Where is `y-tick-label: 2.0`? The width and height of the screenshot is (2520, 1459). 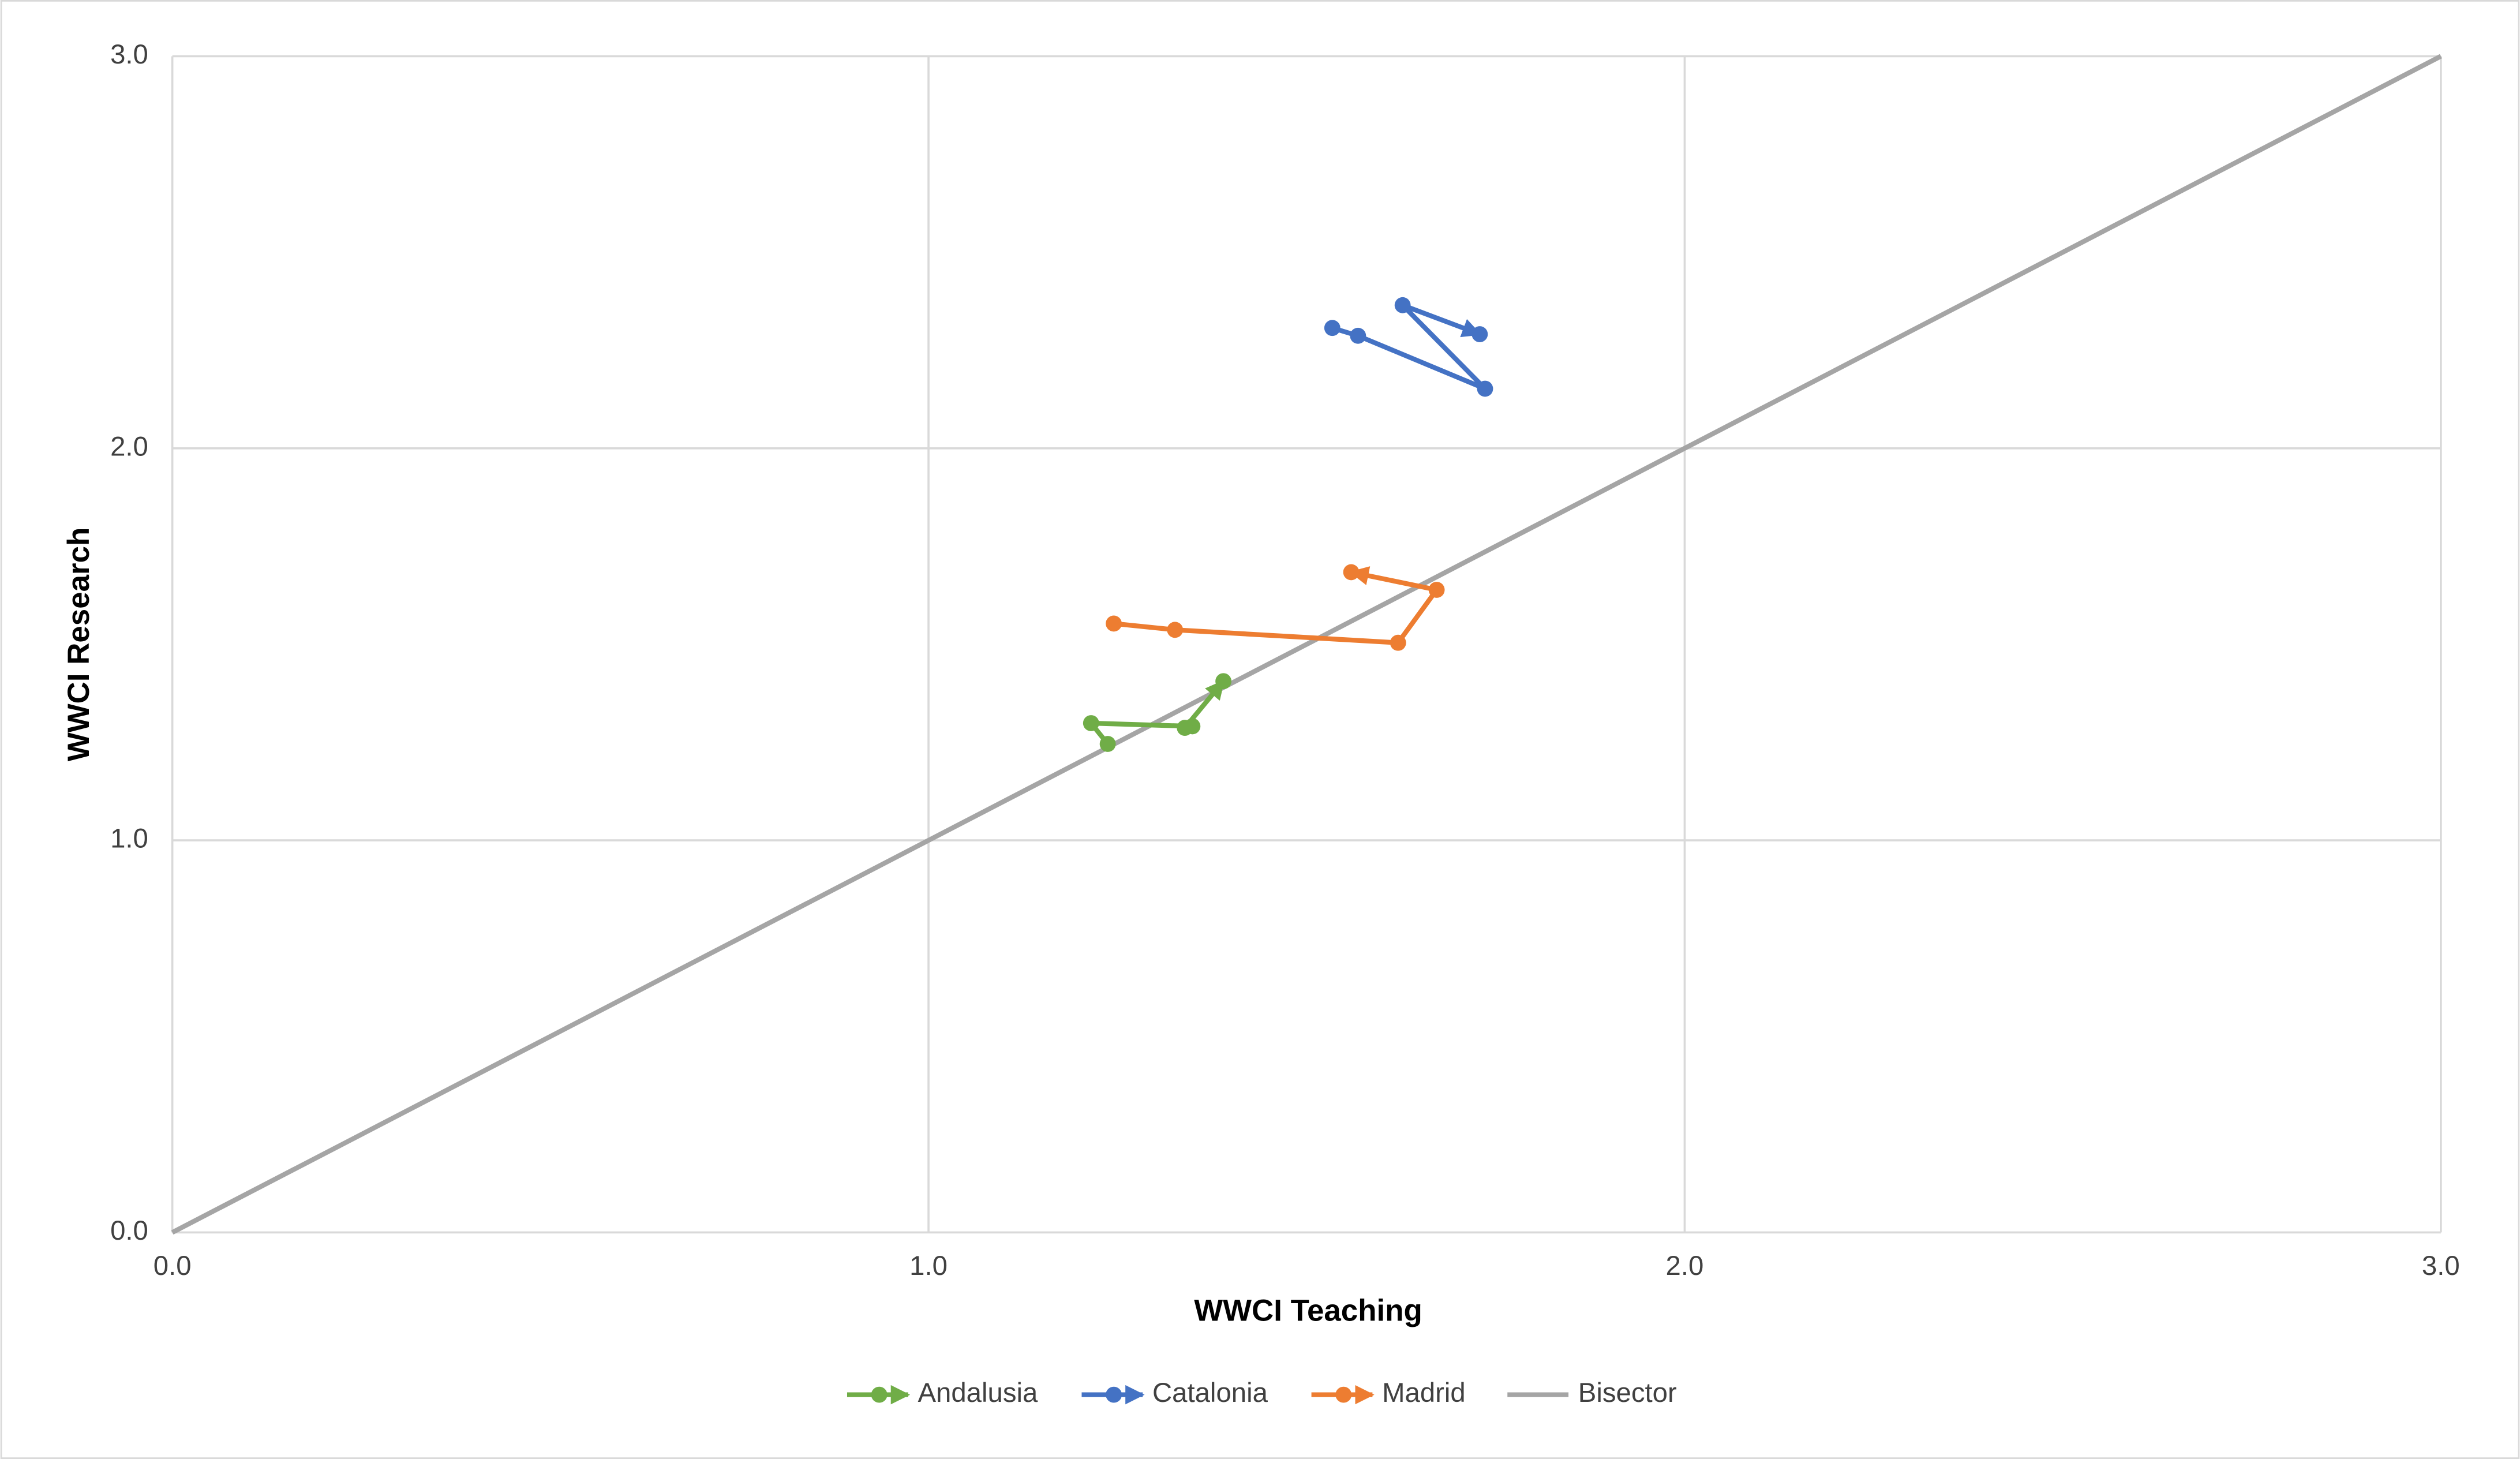
y-tick-label: 2.0 is located at coordinates (129, 447).